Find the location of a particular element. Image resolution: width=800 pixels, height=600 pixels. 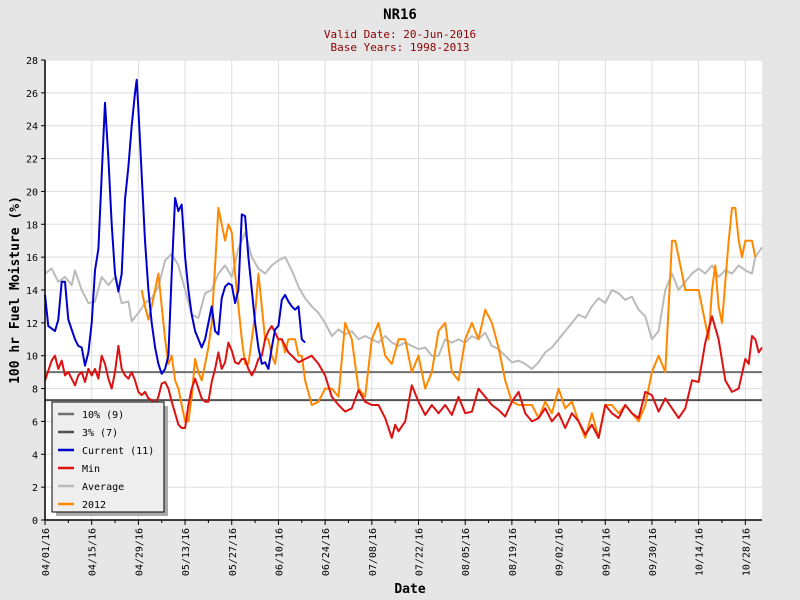

y-tick-label: 6 is located at coordinates (35, 422).